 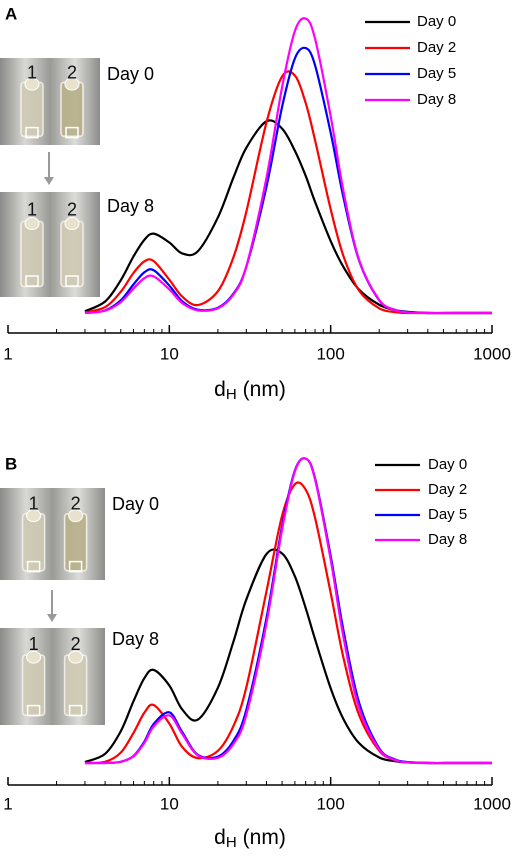 I want to click on panel-label: B, so click(x=11, y=463).